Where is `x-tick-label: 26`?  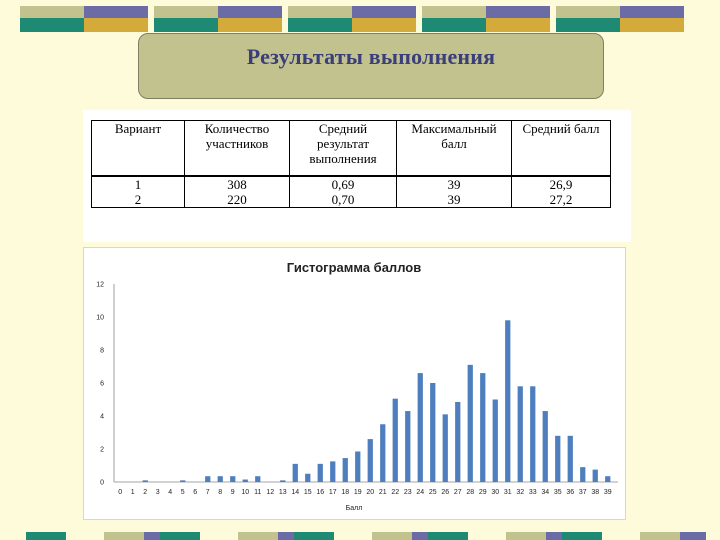 x-tick-label: 26 is located at coordinates (445, 492).